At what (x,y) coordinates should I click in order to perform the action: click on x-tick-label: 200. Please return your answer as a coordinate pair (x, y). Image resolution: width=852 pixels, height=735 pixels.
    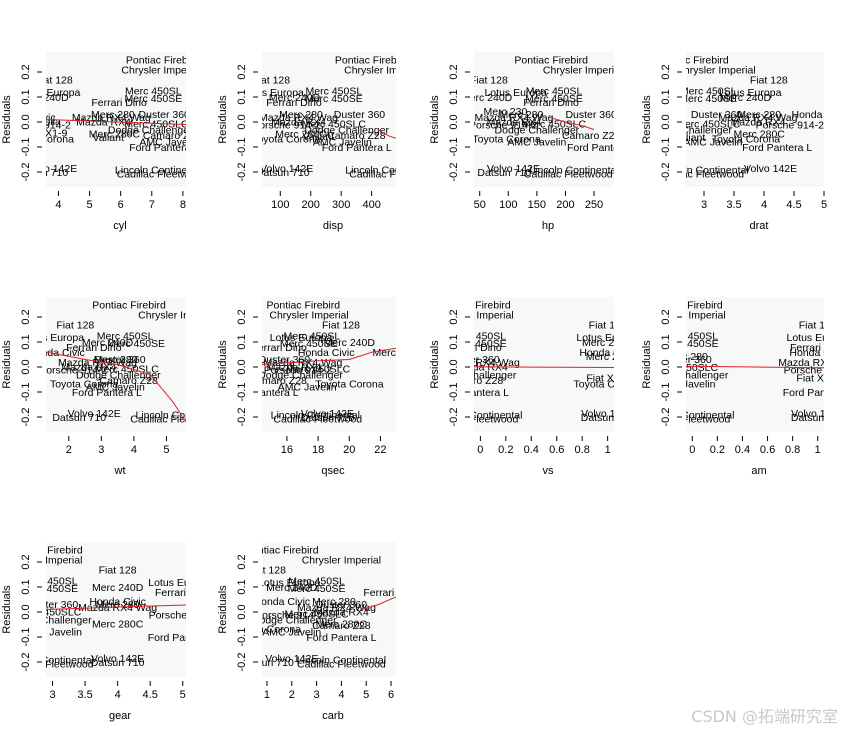
    Looking at the image, I should click on (565, 205).